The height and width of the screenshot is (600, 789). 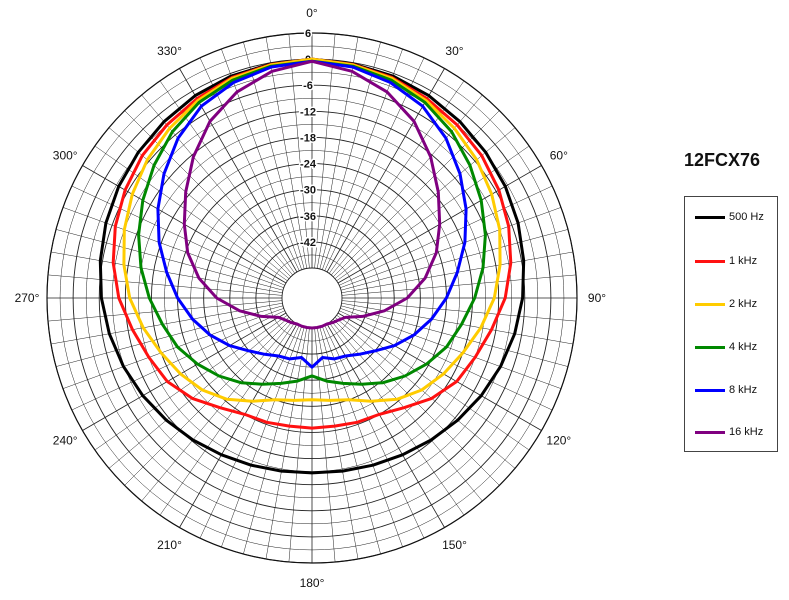 What do you see at coordinates (312, 13) in the screenshot?
I see `angle-tick-label: 0°` at bounding box center [312, 13].